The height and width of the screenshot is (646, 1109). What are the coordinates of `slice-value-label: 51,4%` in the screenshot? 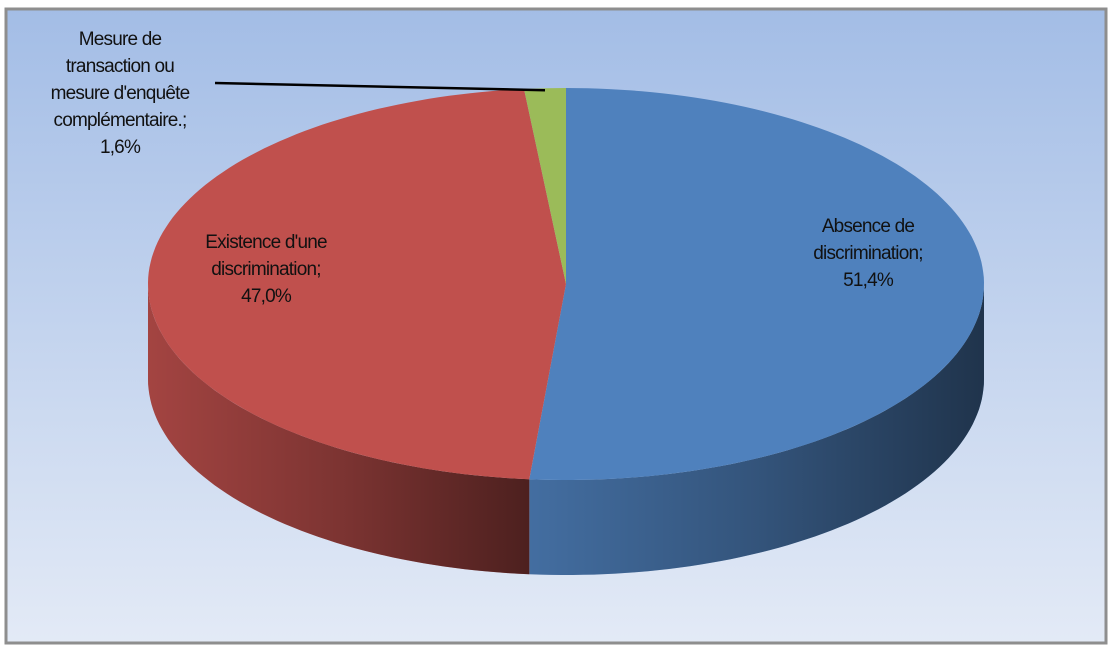 It's located at (868, 280).